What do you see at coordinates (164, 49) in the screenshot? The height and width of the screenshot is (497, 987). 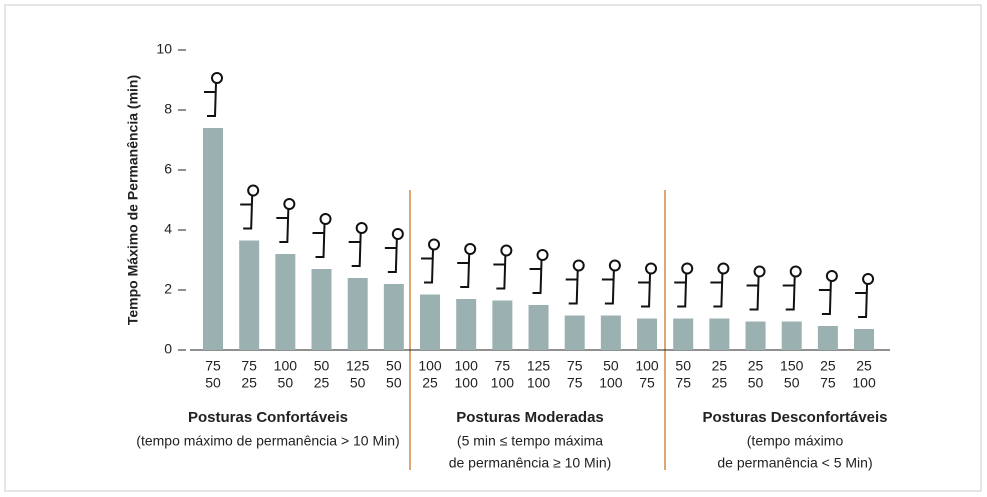 I see `y-tick-label: 10` at bounding box center [164, 49].